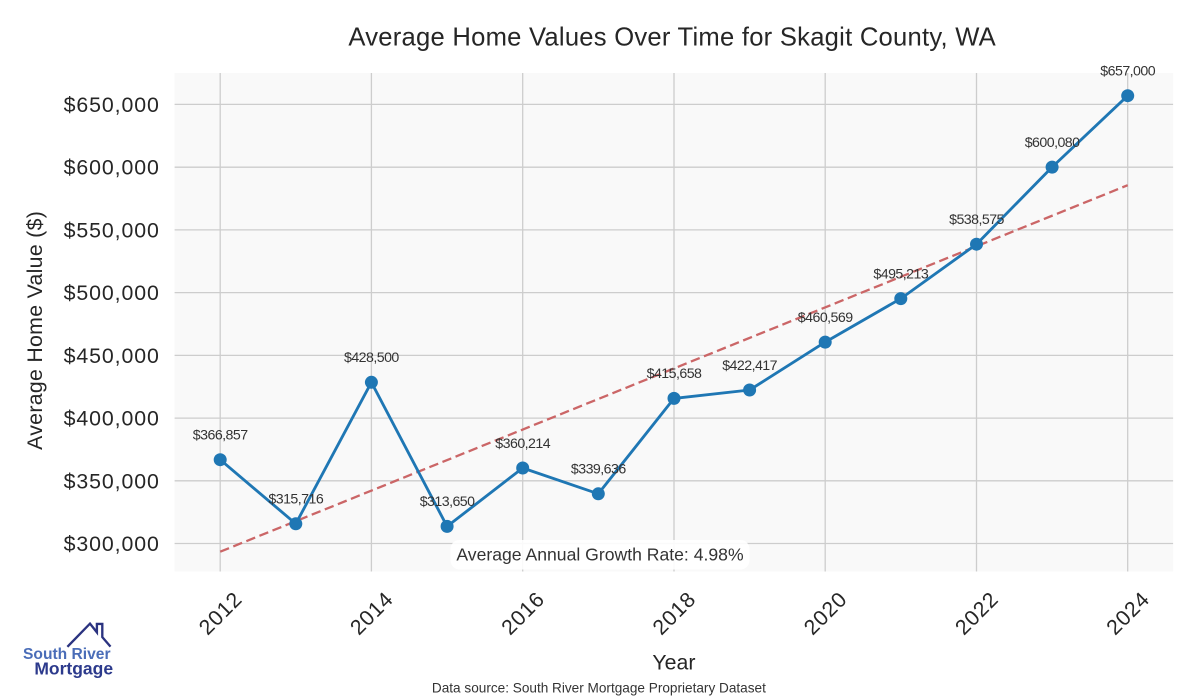 The image size is (1200, 700). Describe the element at coordinates (295, 500) in the screenshot. I see `svg-text: $315,716` at that location.